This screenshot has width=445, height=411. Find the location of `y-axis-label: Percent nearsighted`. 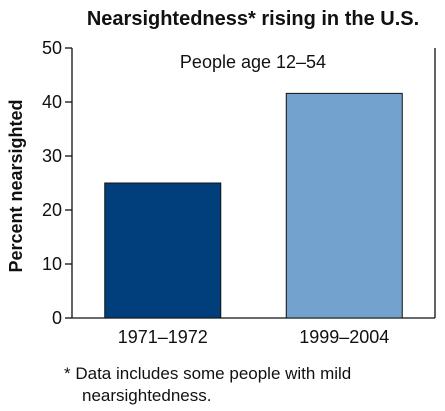

y-axis-label: Percent nearsighted is located at coordinates (16, 185).